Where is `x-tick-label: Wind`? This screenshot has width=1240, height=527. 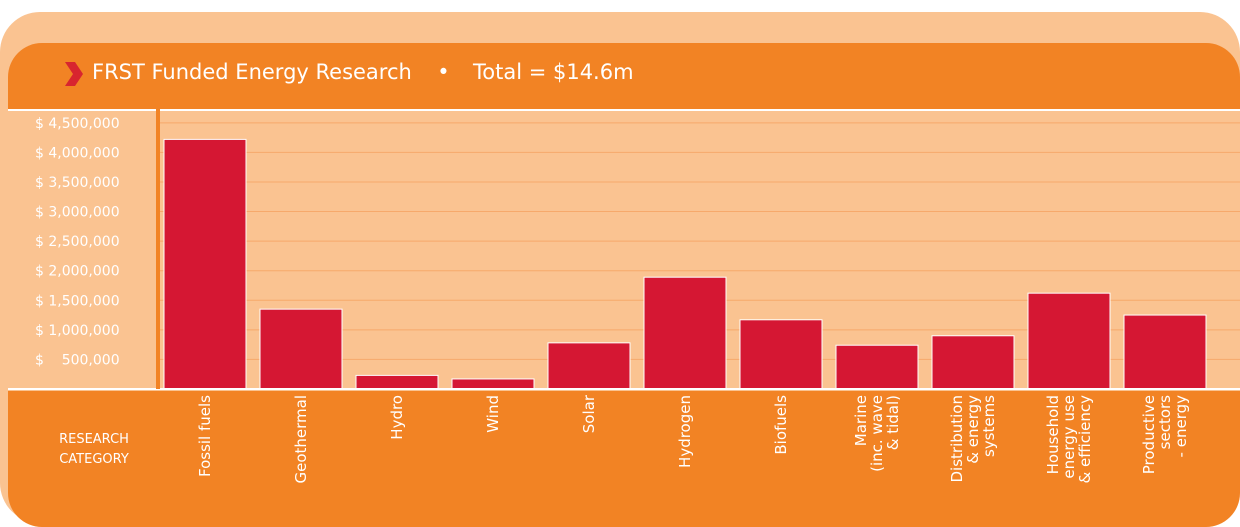
x-tick-label: Wind is located at coordinates (493, 414).